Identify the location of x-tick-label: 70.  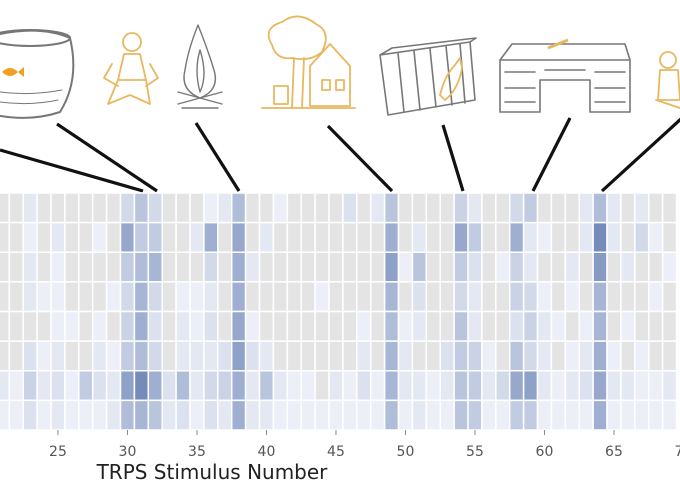
(677, 452).